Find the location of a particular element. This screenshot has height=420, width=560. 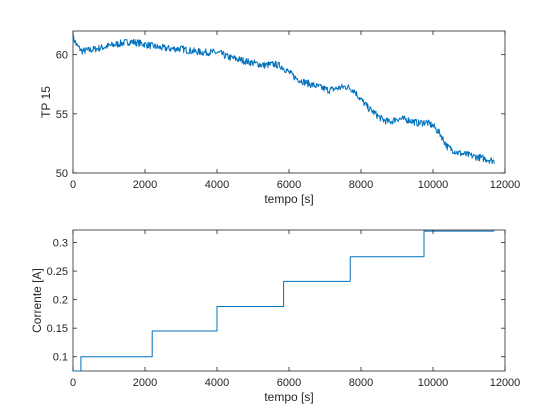

y-tick-label: 0.3 is located at coordinates (60, 244).